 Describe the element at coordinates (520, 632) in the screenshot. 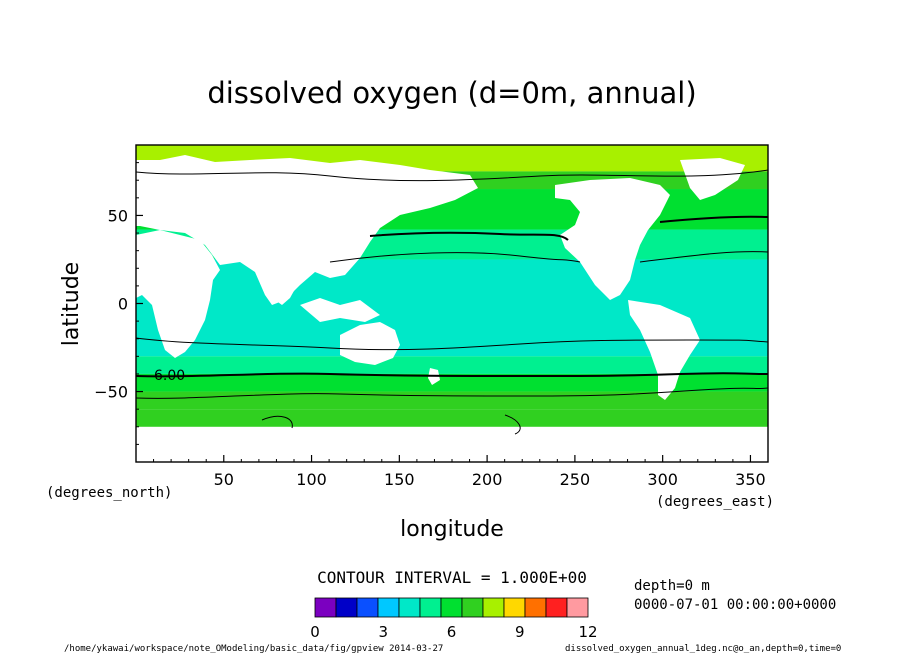

I see `colorbar-tick-label: 9` at that location.